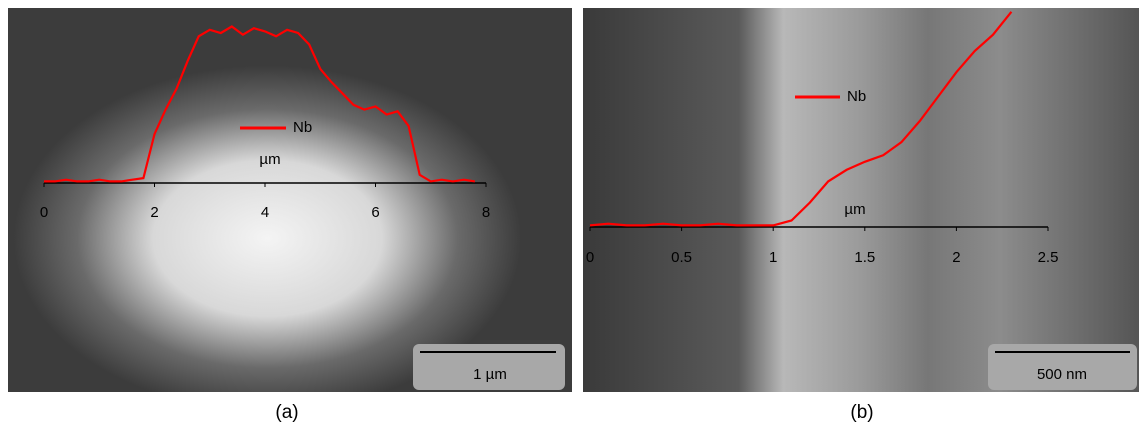 This screenshot has width=1147, height=438. What do you see at coordinates (286, 412) in the screenshot?
I see `panel-label: (a)` at bounding box center [286, 412].